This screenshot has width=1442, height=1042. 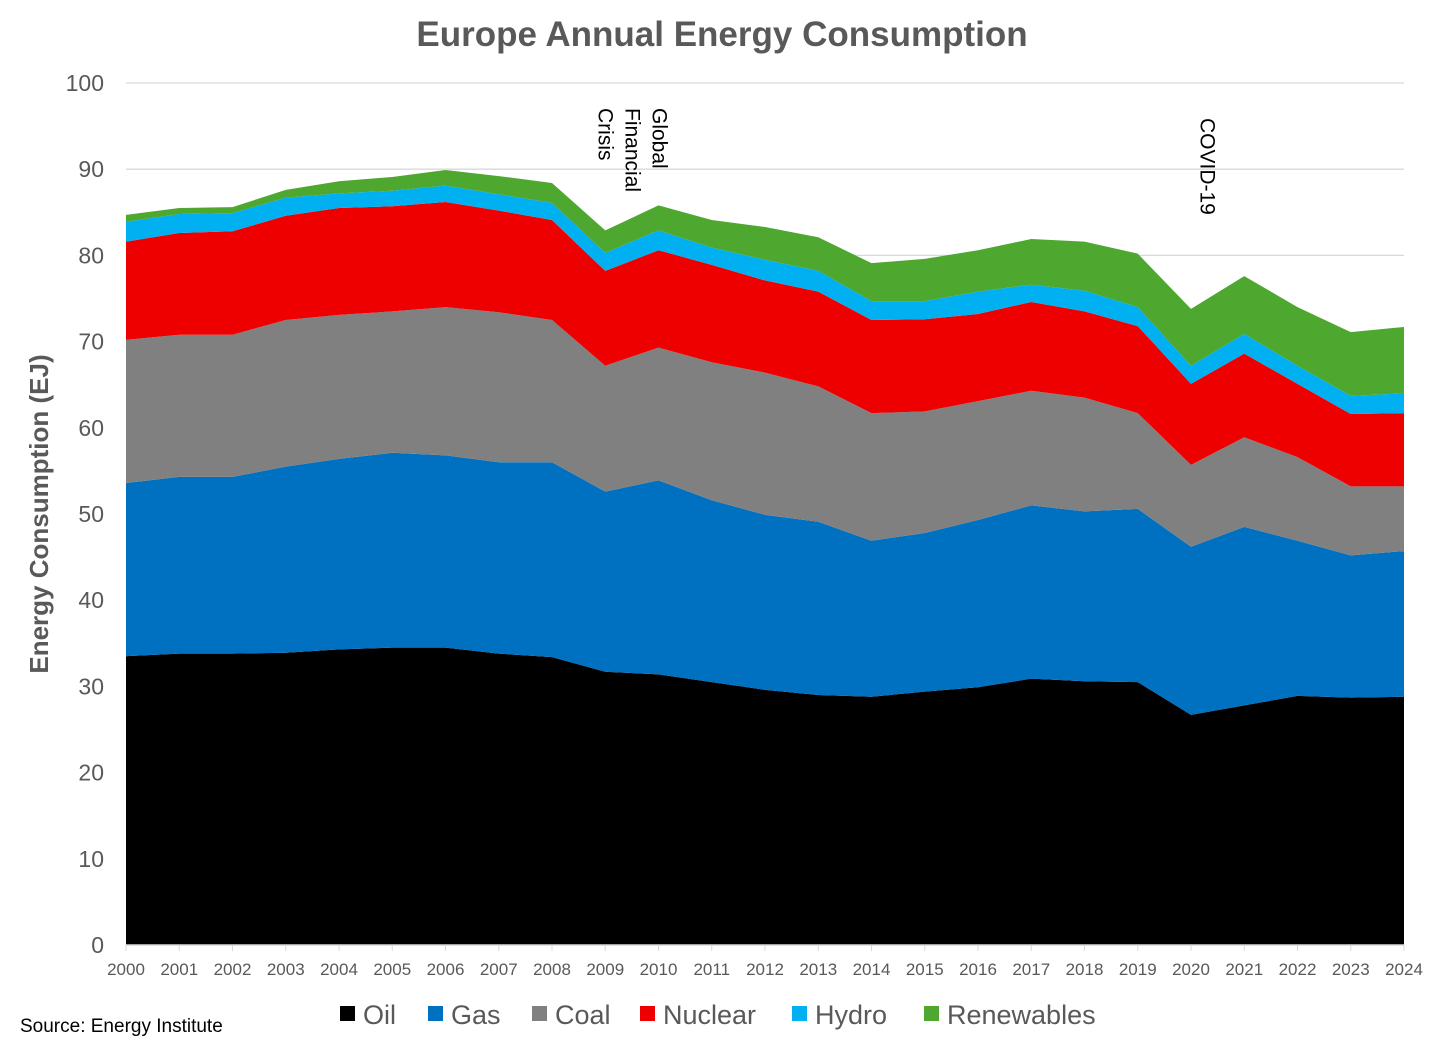 I want to click on x-tick-label: 2018, so click(x=1085, y=969).